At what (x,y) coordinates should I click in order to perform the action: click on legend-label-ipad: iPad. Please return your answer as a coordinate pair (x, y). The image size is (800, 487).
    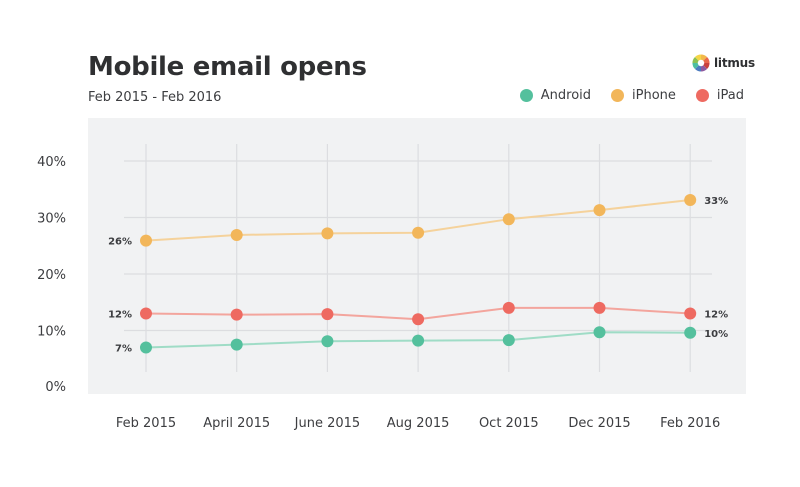
    Looking at the image, I should click on (730, 95).